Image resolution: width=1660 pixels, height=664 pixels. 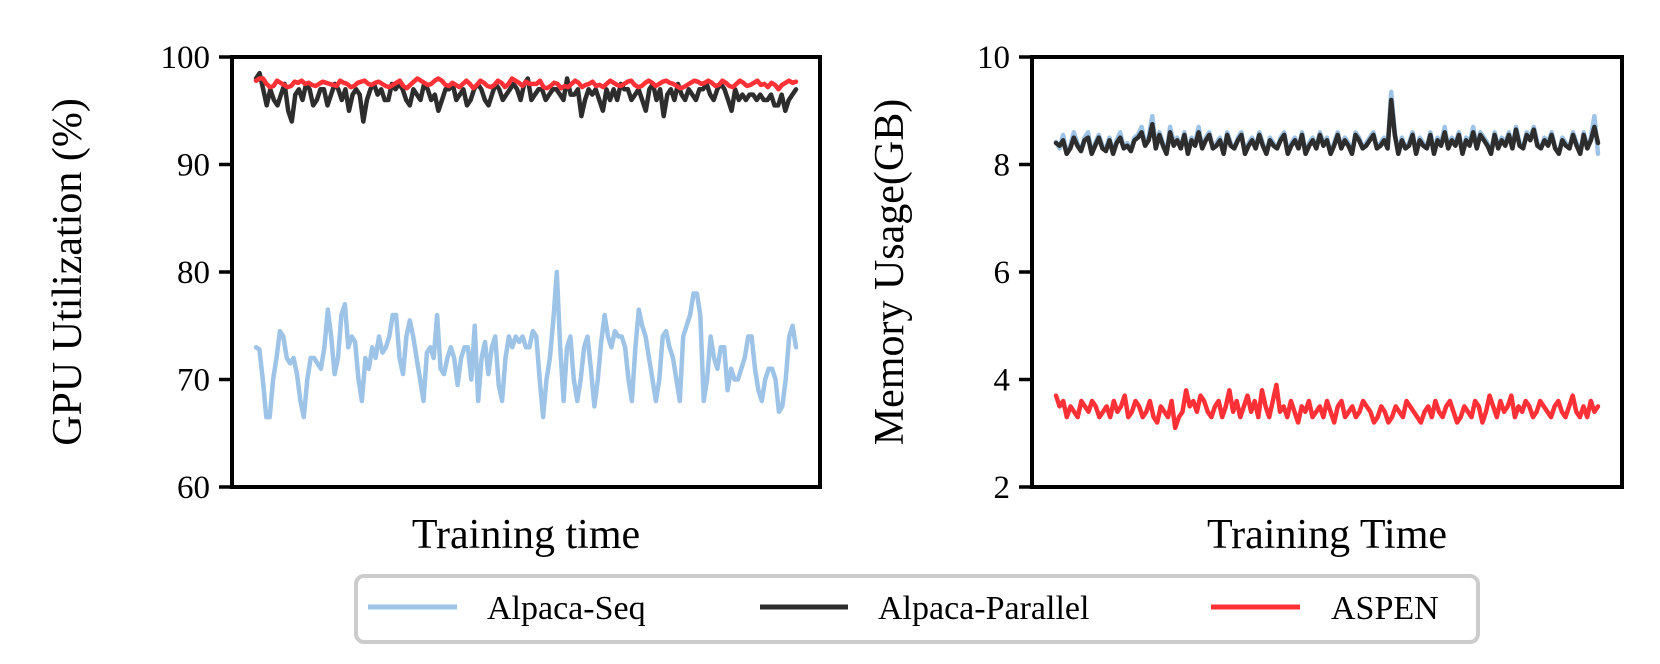 I want to click on y-axis-title: Memory Usage(GB), so click(x=890, y=272).